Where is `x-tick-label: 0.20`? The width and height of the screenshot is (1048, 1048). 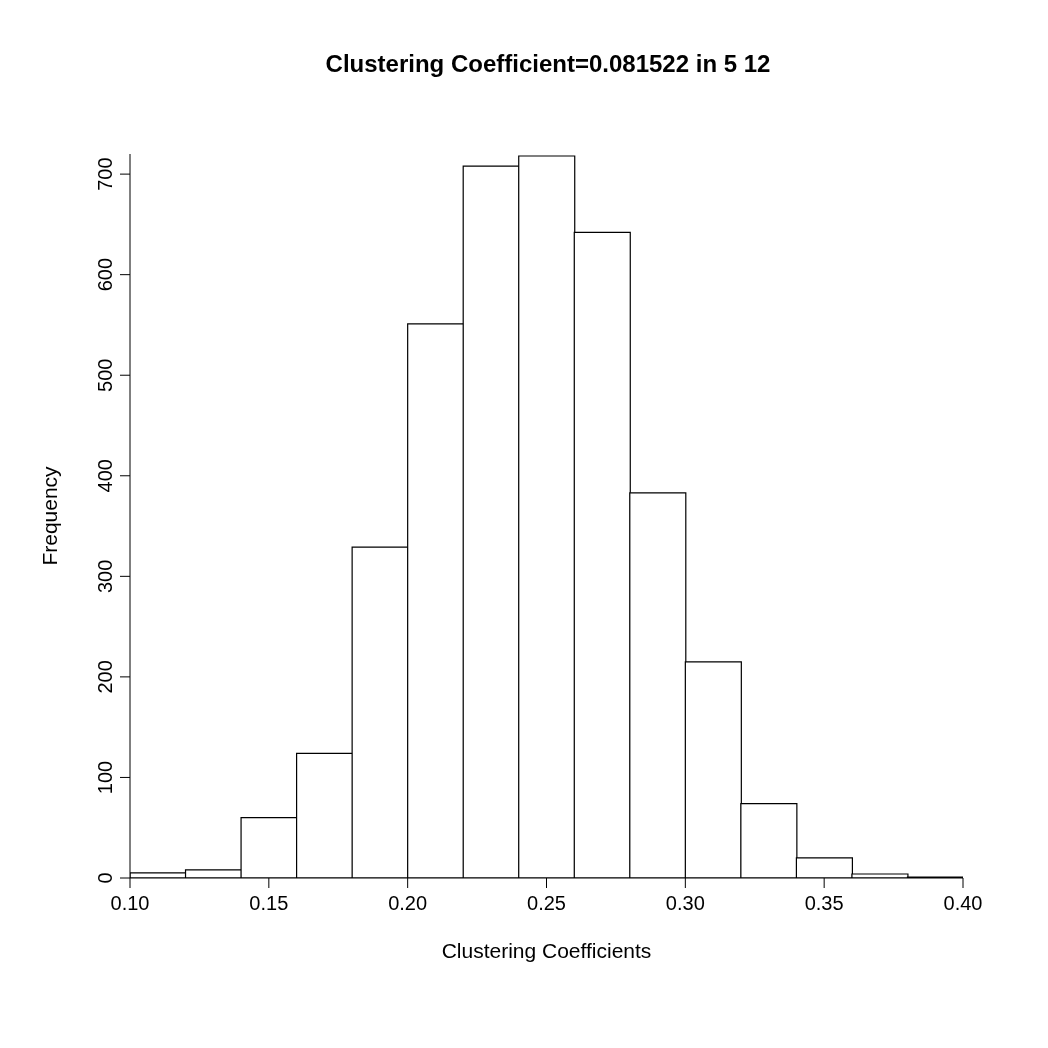 x-tick-label: 0.20 is located at coordinates (408, 903).